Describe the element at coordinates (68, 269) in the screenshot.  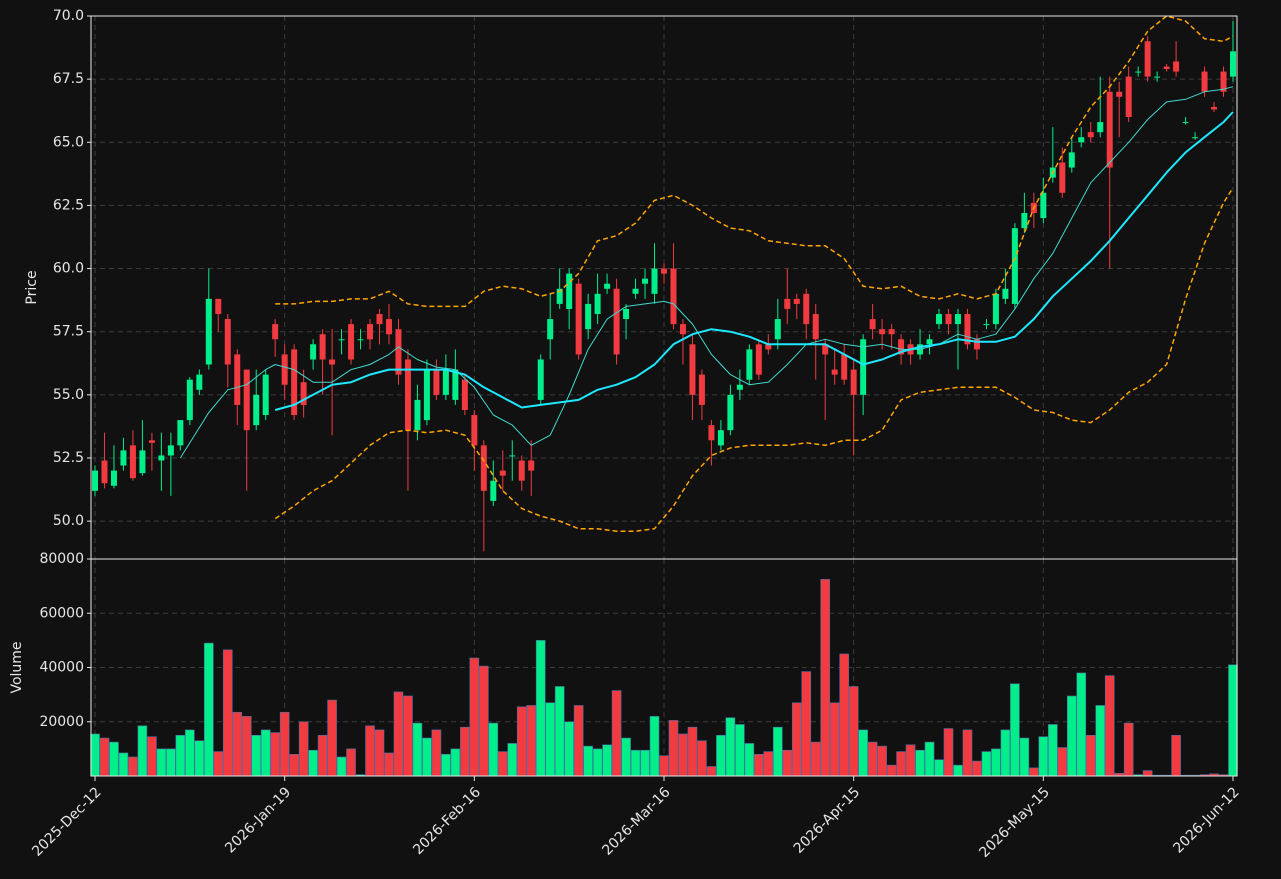
I see `y-tick-label: 60.0` at that location.